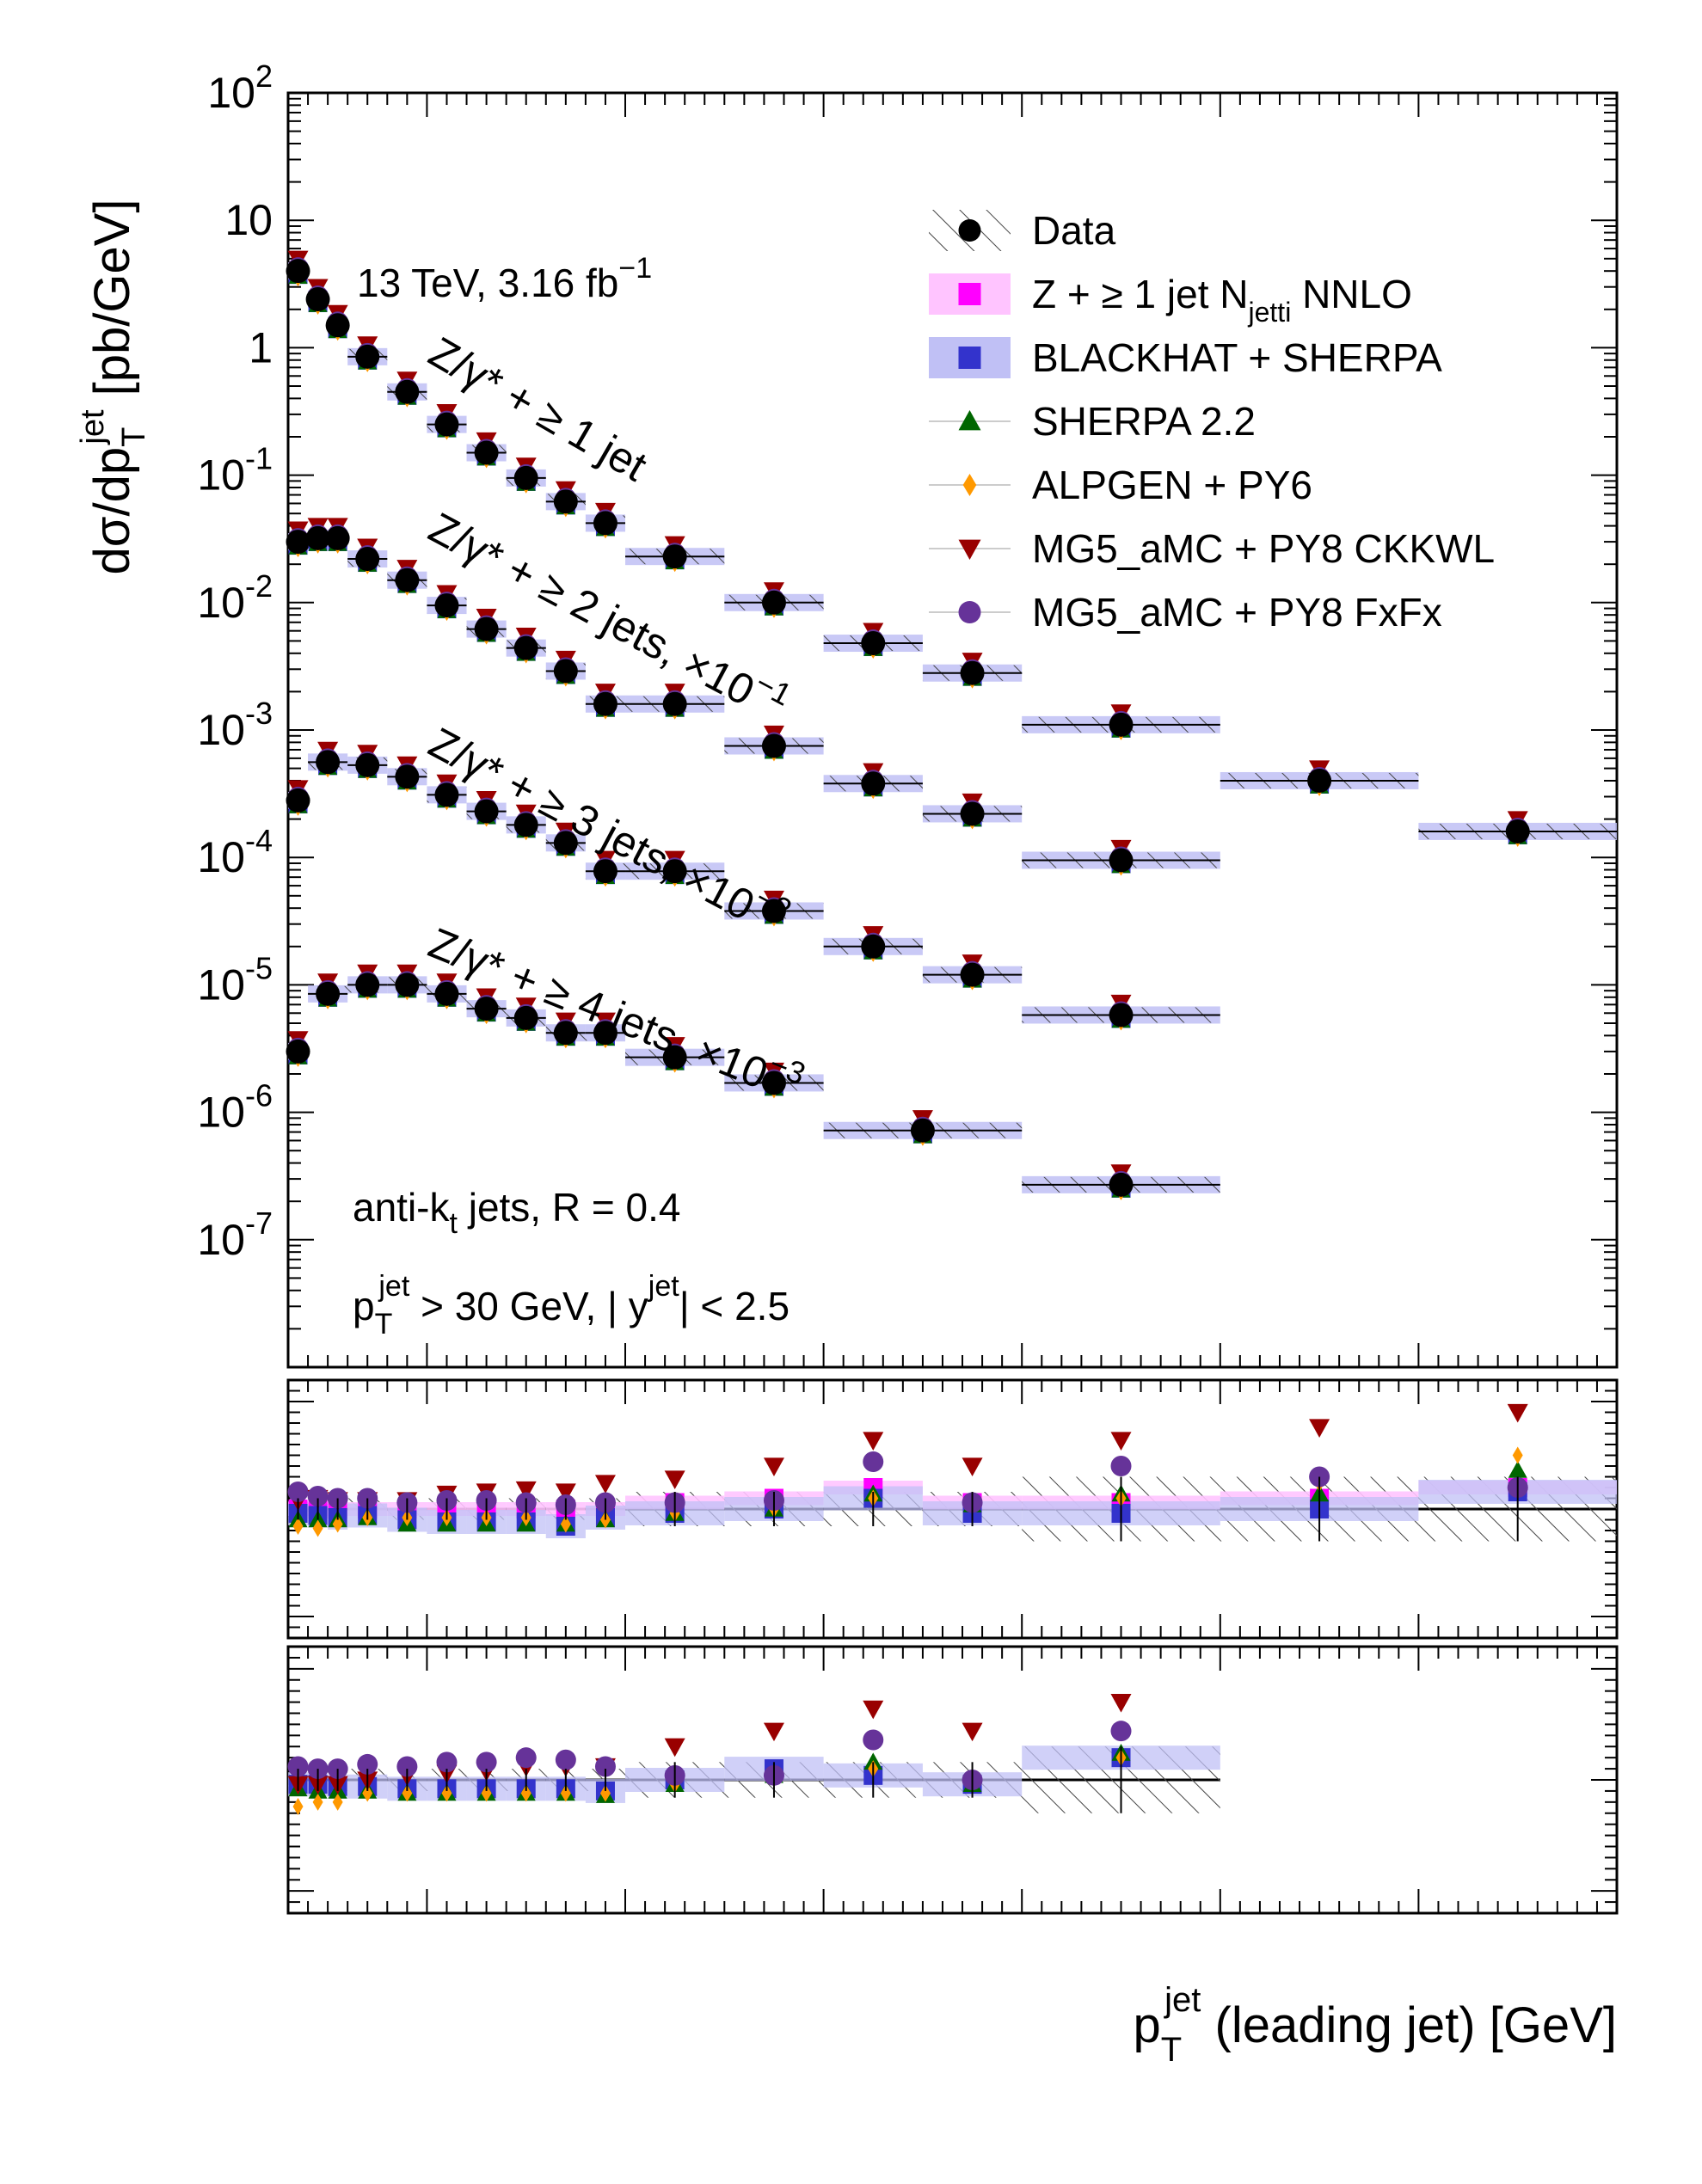  What do you see at coordinates (1237, 612) in the screenshot?
I see `legend-entry-label: MG5_aMC + PY8 FxFx` at bounding box center [1237, 612].